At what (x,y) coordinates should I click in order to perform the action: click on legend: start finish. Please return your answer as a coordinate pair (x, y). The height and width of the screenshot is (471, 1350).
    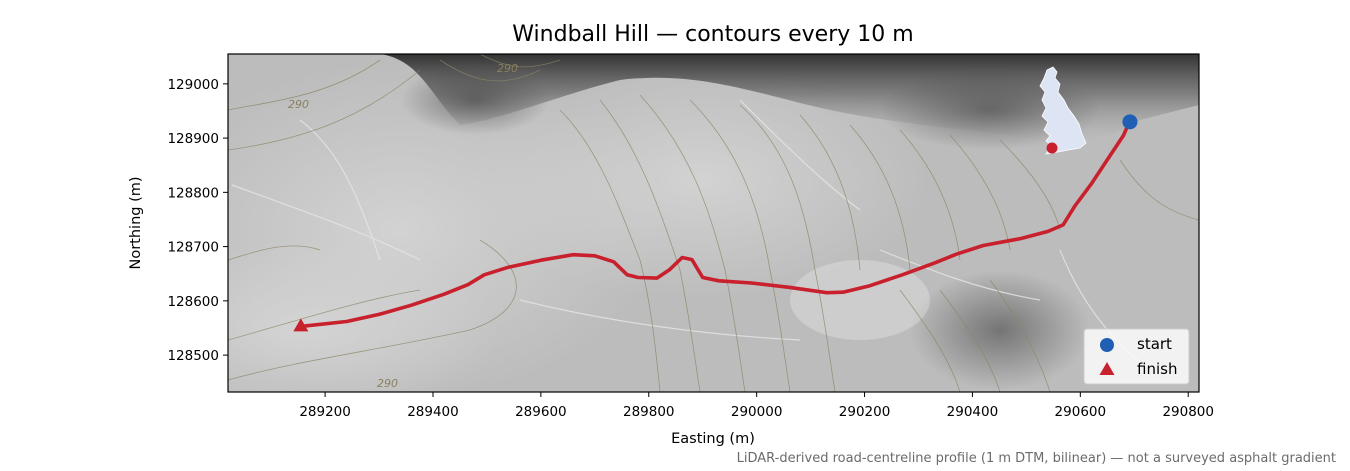
    Looking at the image, I should click on (1136, 356).